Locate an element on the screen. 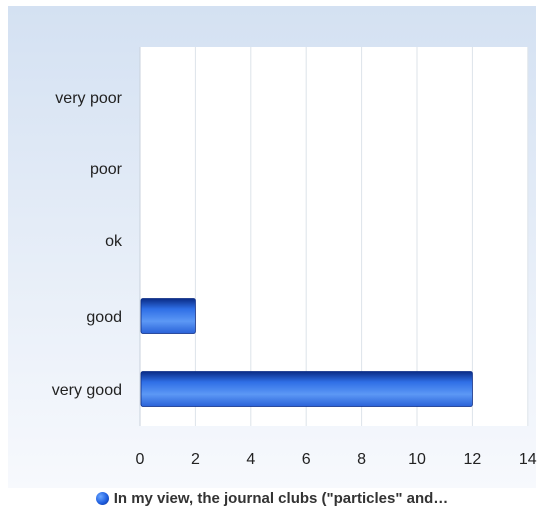 The width and height of the screenshot is (544, 516). bar-good is located at coordinates (168, 316).